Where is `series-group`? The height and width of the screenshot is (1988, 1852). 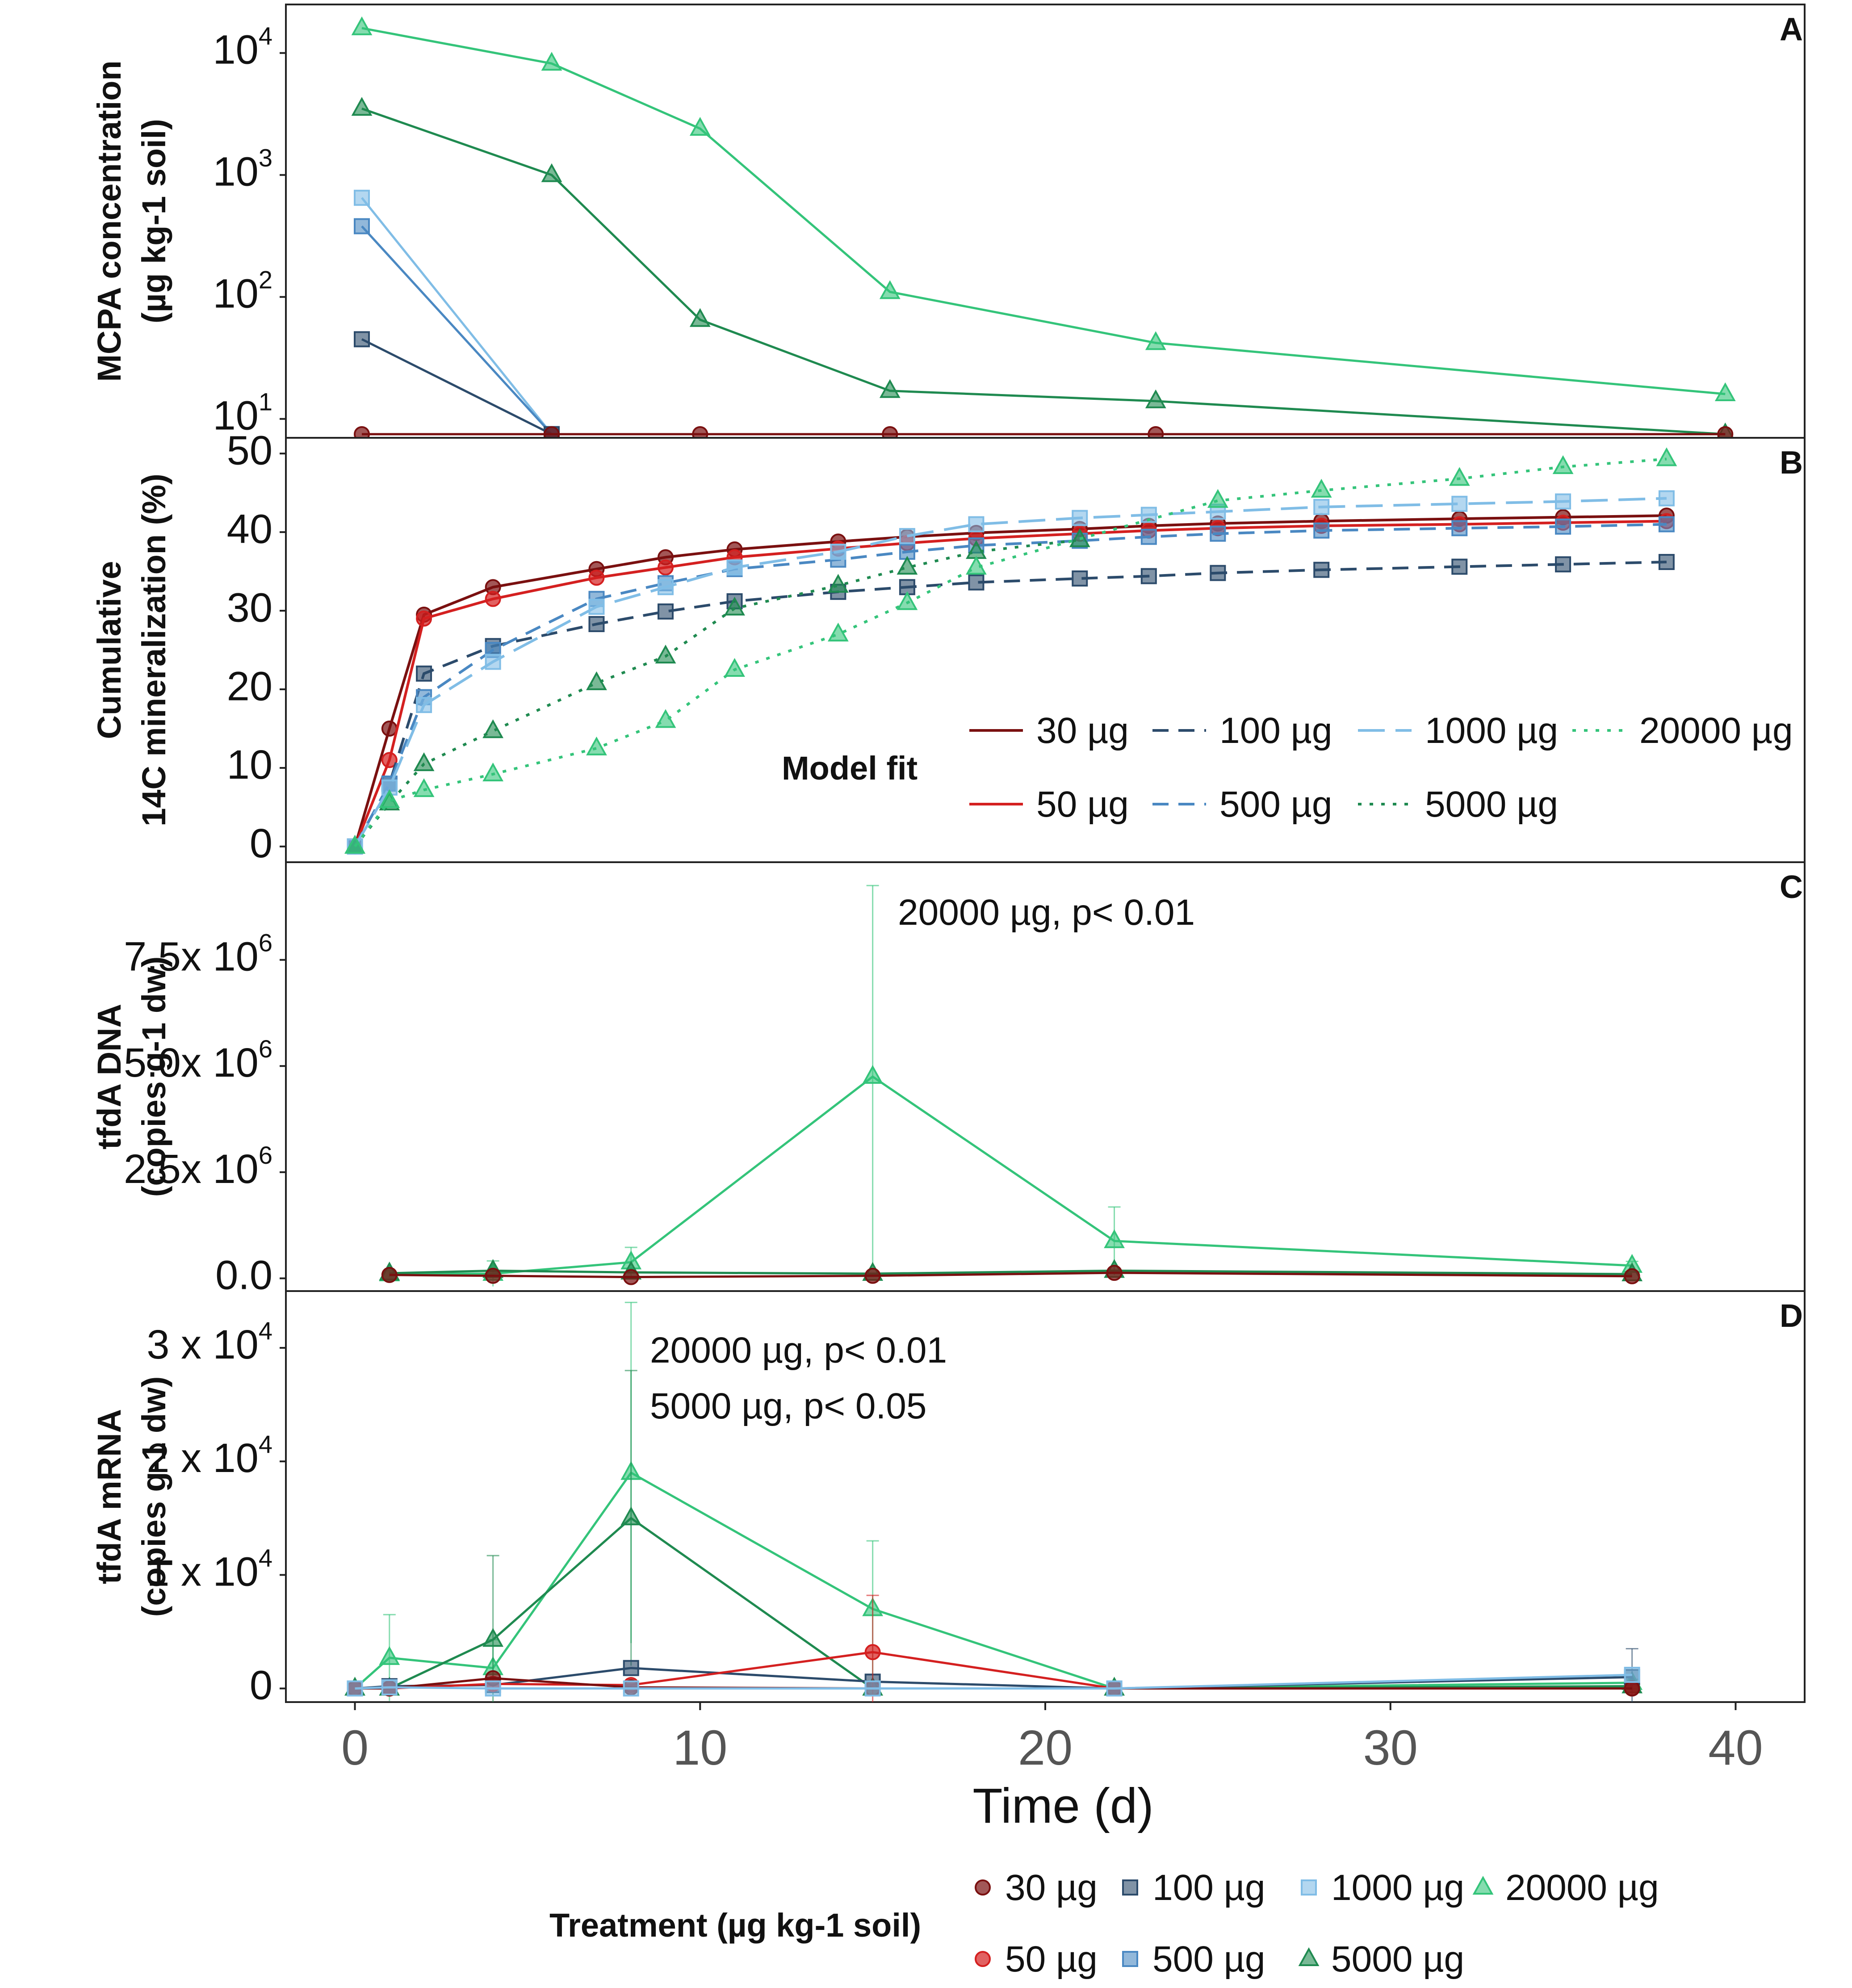
series-group is located at coordinates (1010, 651).